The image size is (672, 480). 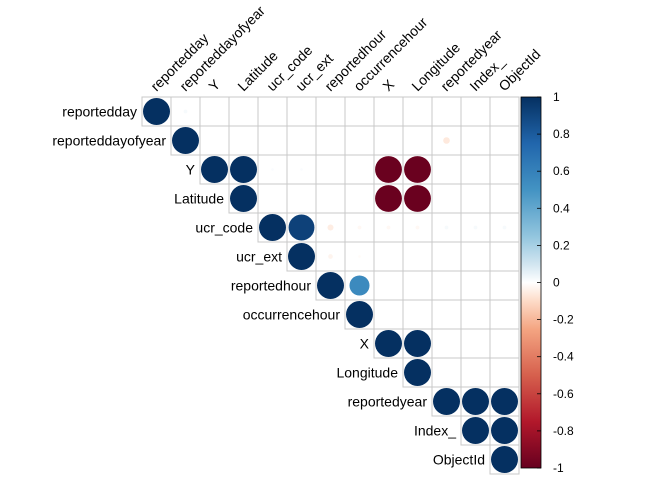 What do you see at coordinates (365, 344) in the screenshot?
I see `row-label-x: X` at bounding box center [365, 344].